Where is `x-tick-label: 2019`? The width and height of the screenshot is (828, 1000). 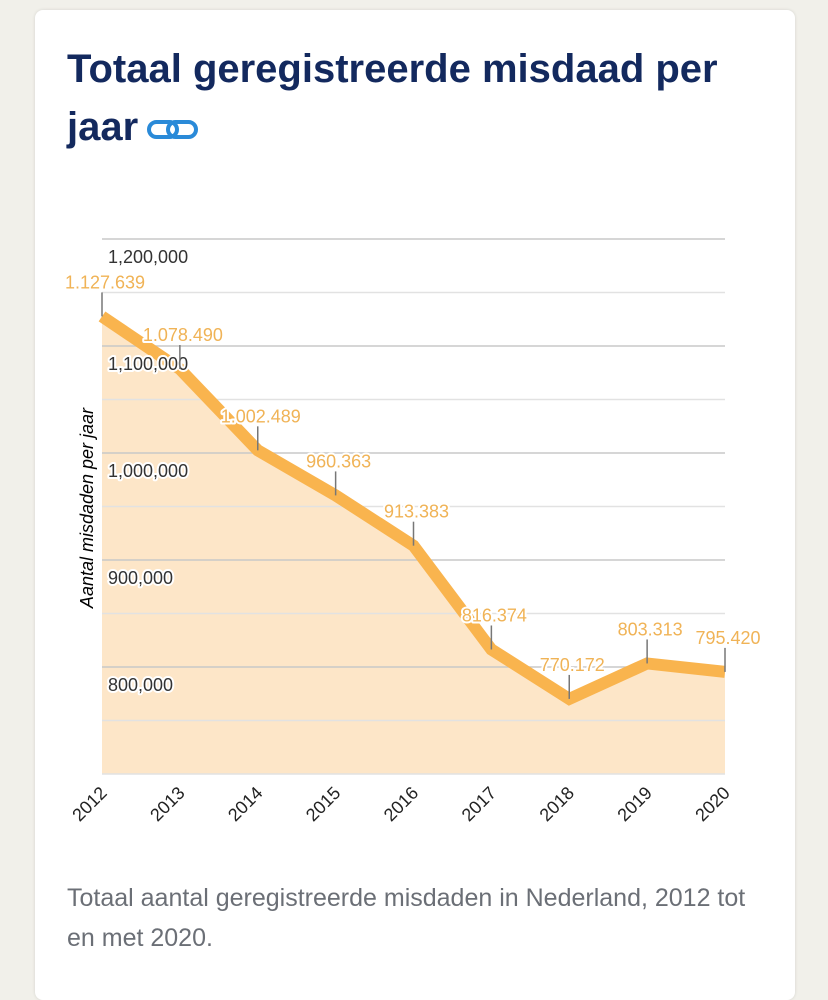
x-tick-label: 2019 is located at coordinates (634, 804).